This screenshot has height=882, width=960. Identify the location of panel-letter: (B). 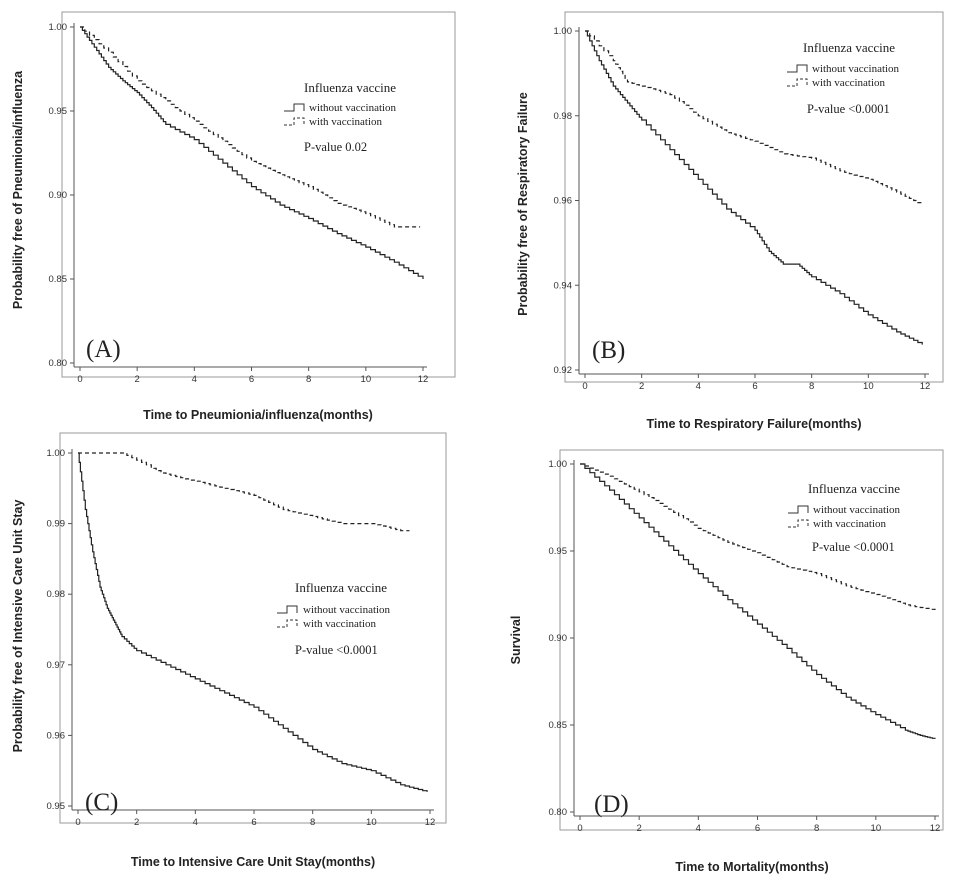
(608, 350).